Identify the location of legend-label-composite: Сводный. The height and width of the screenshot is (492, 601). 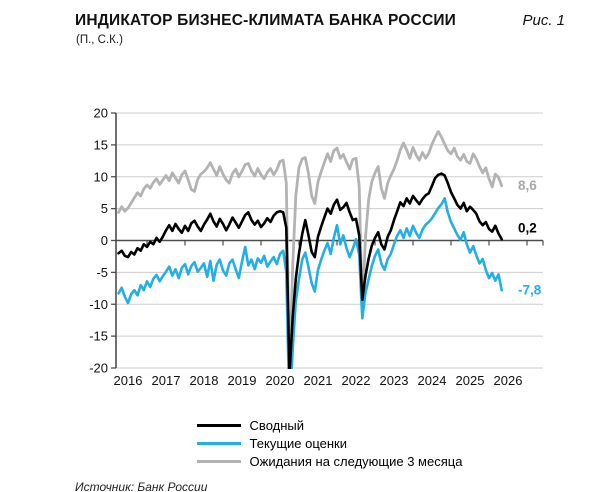
(277, 425).